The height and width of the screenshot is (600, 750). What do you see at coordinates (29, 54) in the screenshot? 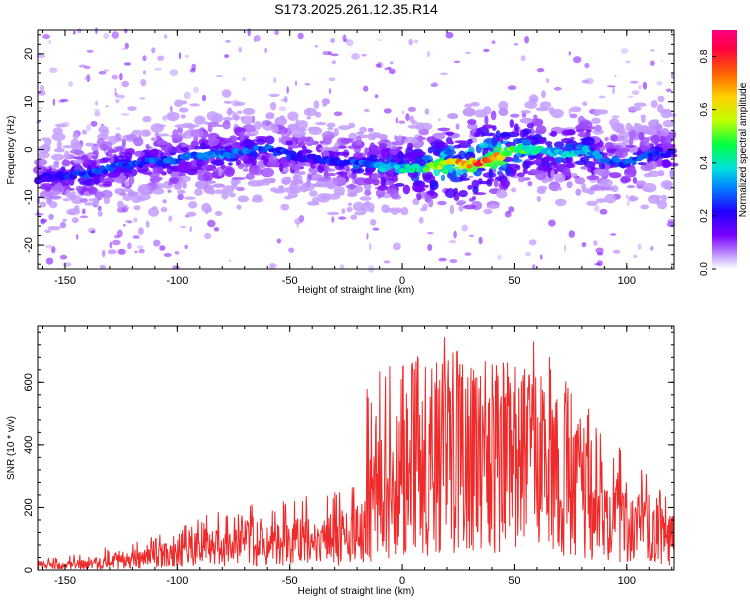
I see `y-tick-label: 20` at bounding box center [29, 54].